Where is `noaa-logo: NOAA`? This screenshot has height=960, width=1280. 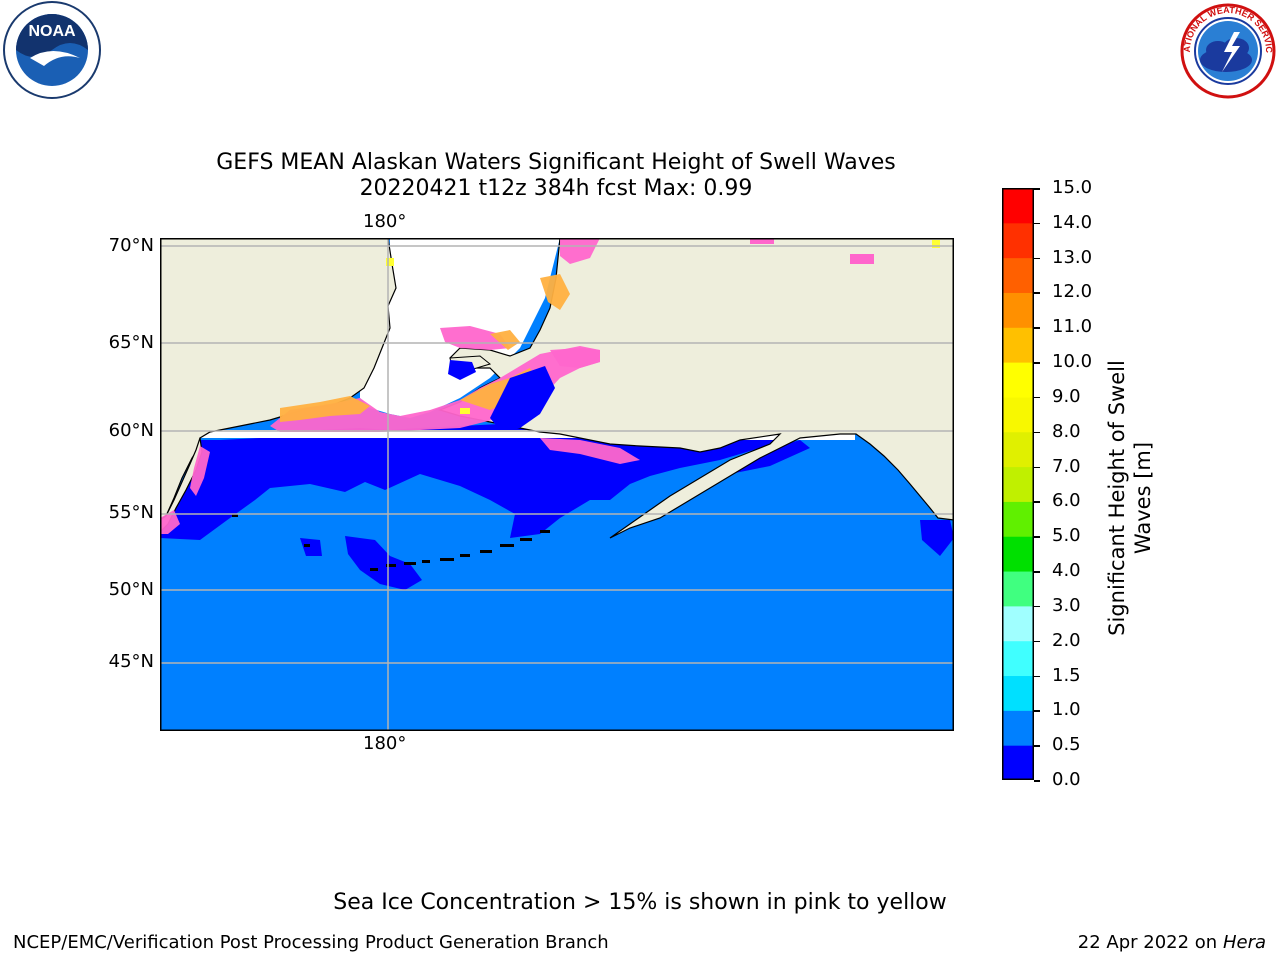
noaa-logo: NOAA is located at coordinates (52, 50).